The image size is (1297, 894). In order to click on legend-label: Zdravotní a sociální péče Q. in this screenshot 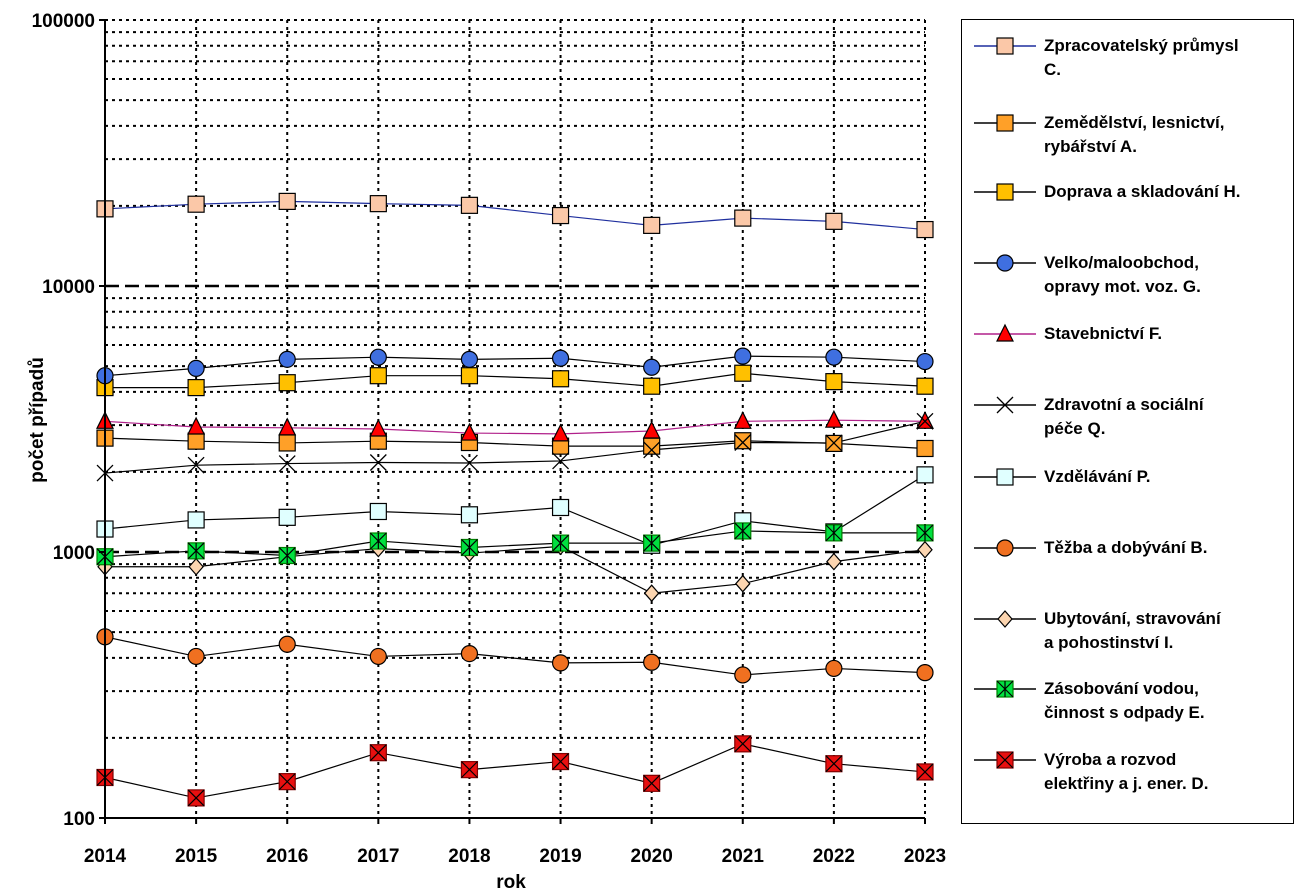, I will do `click(1169, 417)`.